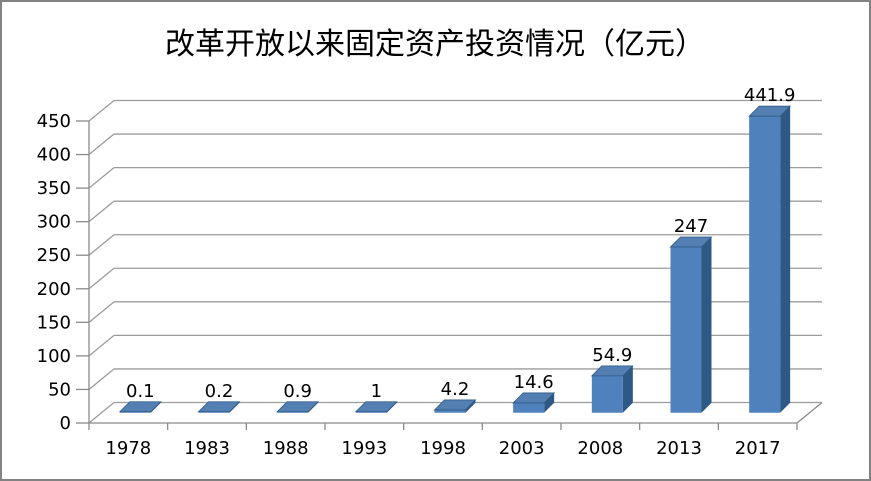 This screenshot has width=871, height=481. I want to click on bar-1998, so click(455, 406).